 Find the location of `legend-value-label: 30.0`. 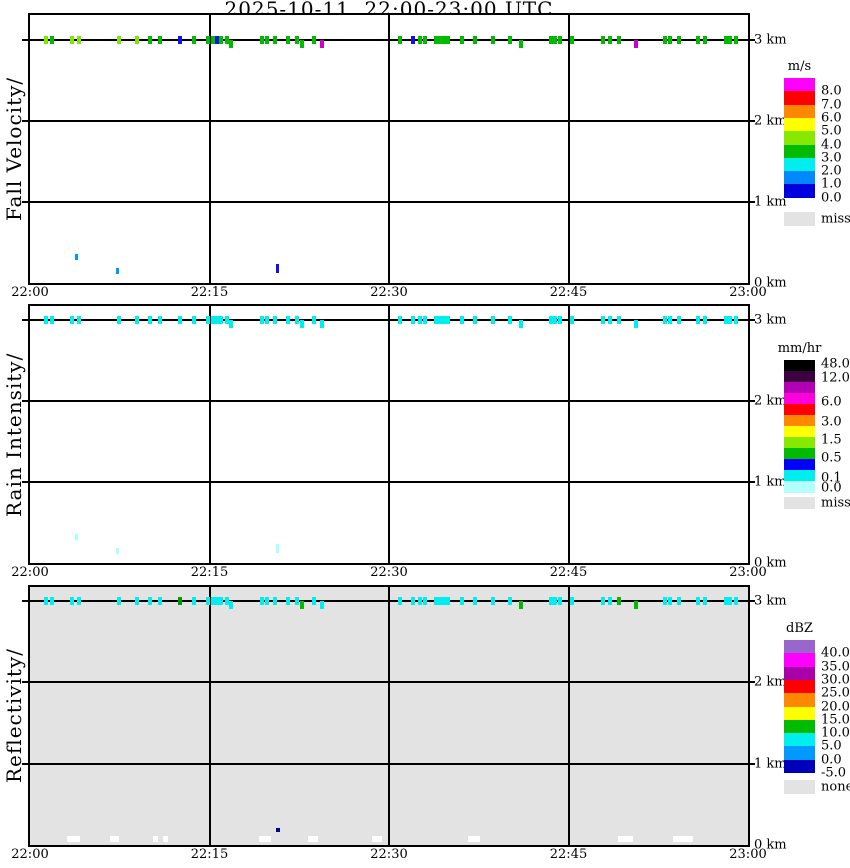

legend-value-label: 30.0 is located at coordinates (835, 680).